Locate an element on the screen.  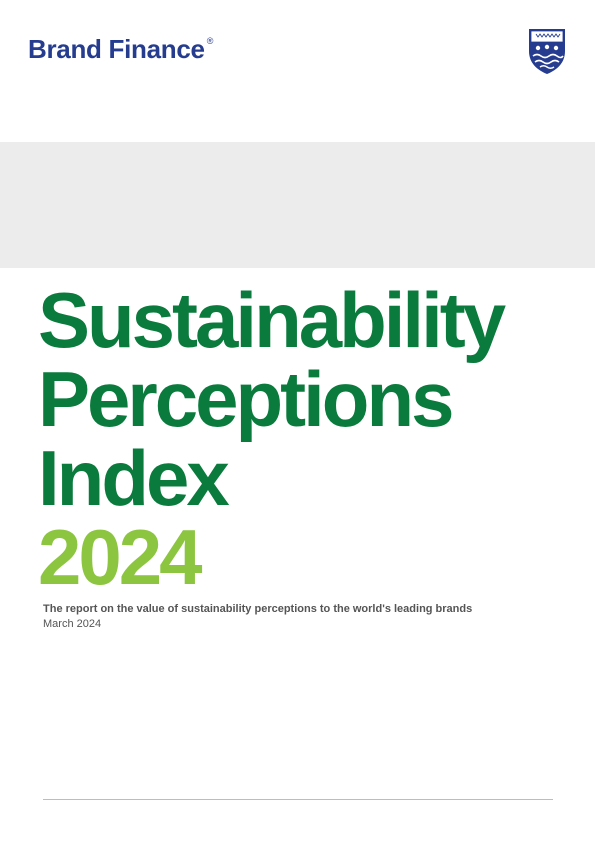
footer-divider is located at coordinates (298, 799).